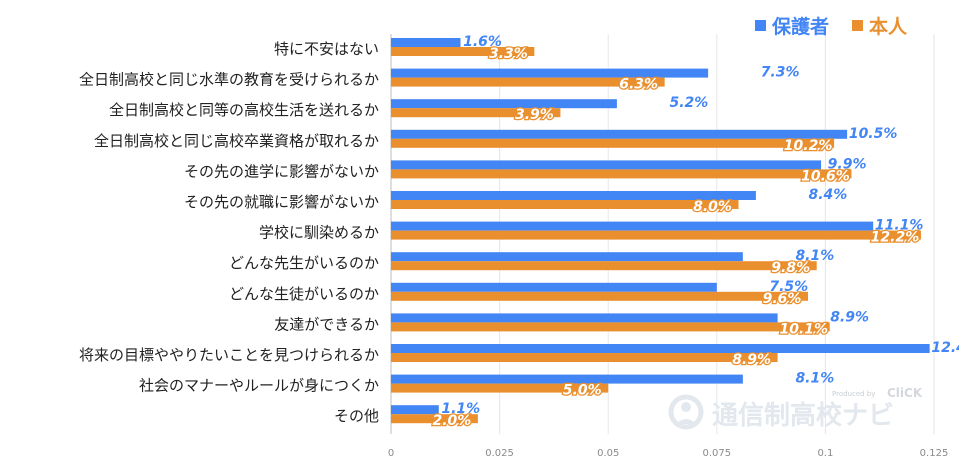 The height and width of the screenshot is (470, 959). I want to click on category-label: どんな先生がいるのか, so click(304, 263).